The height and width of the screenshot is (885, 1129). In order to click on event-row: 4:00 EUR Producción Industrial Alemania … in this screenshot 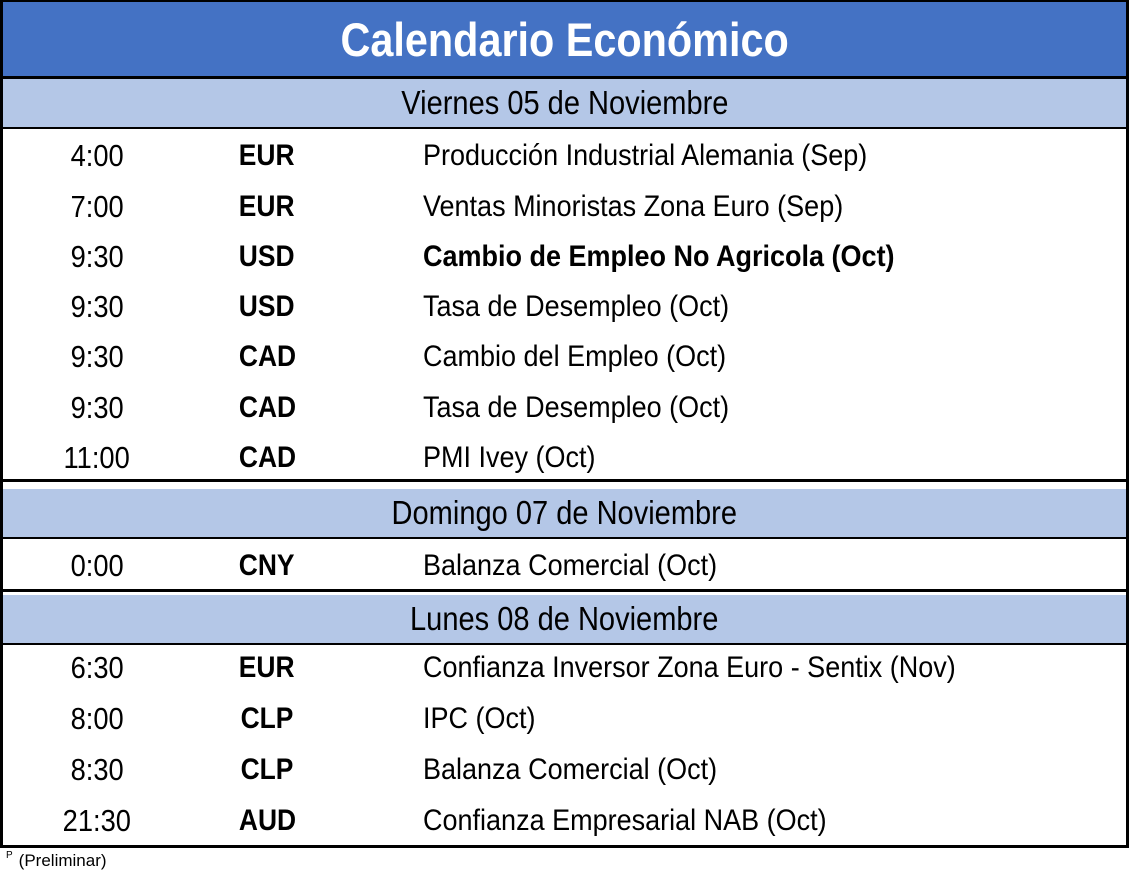, I will do `click(564, 156)`.